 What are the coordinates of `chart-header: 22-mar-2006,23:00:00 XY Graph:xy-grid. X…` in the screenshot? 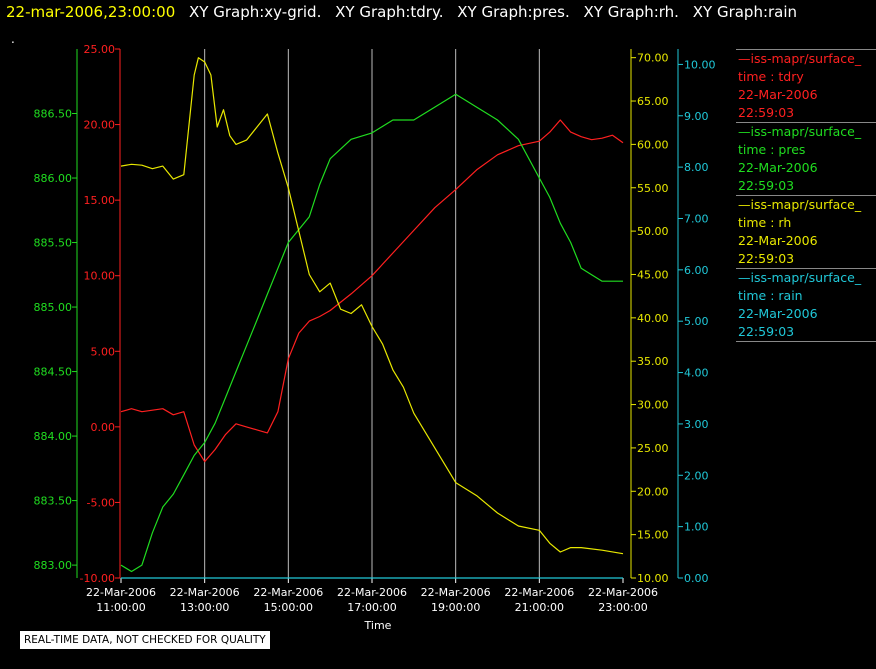 It's located at (401, 12).